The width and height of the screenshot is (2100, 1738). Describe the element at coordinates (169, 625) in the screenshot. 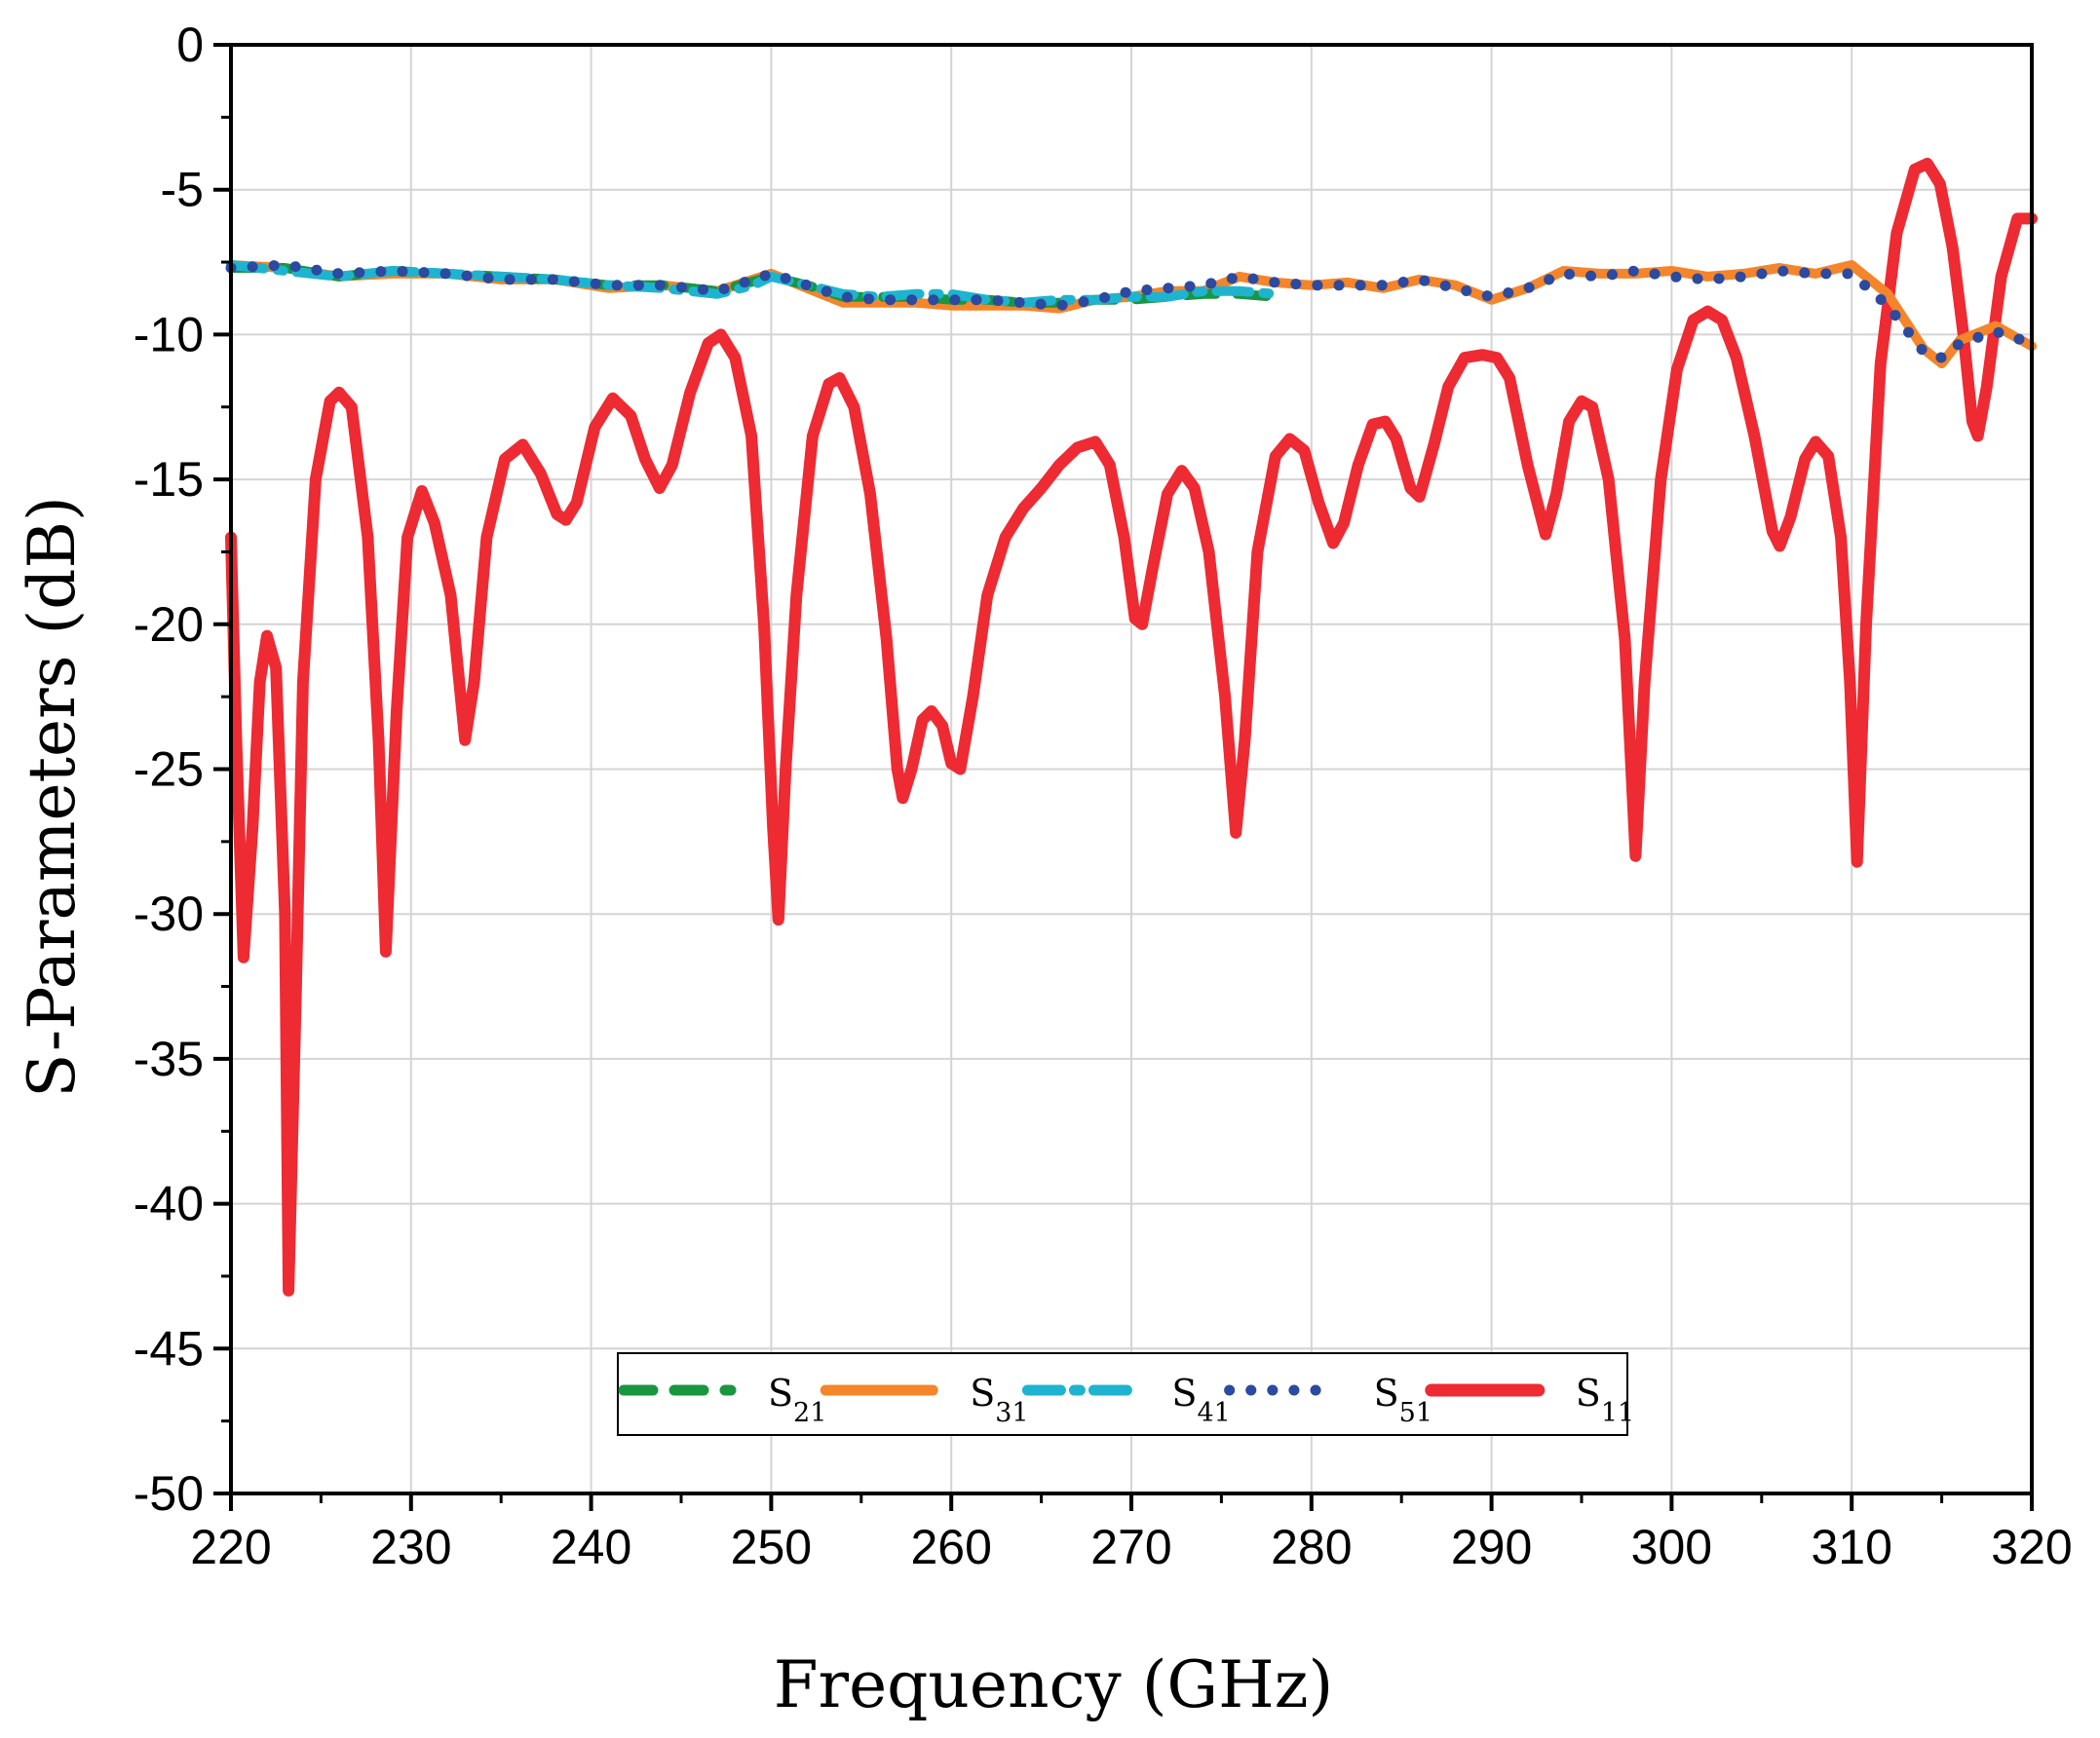

I see `y-tick-label-4: -20` at that location.